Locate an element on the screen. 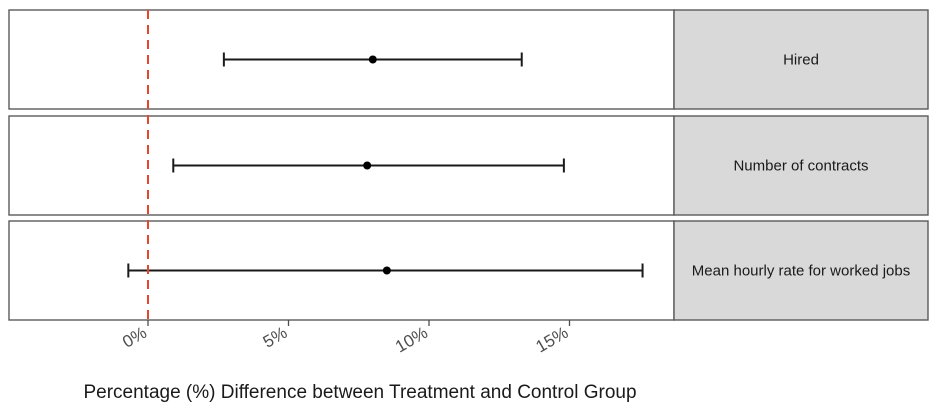 The image size is (940, 410). x-tick-label: 0% is located at coordinates (134, 337).